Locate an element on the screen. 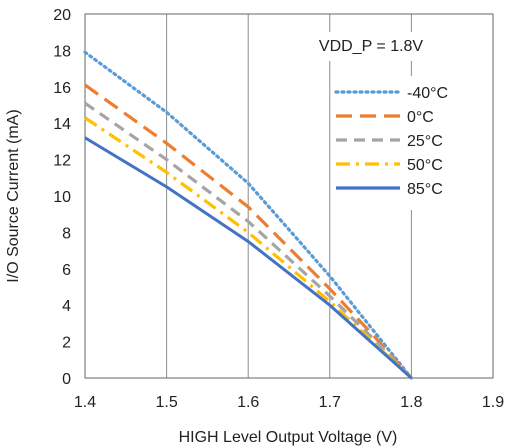 The image size is (516, 448). y-axis-label: I/O Source Current (mA) is located at coordinates (13, 195).